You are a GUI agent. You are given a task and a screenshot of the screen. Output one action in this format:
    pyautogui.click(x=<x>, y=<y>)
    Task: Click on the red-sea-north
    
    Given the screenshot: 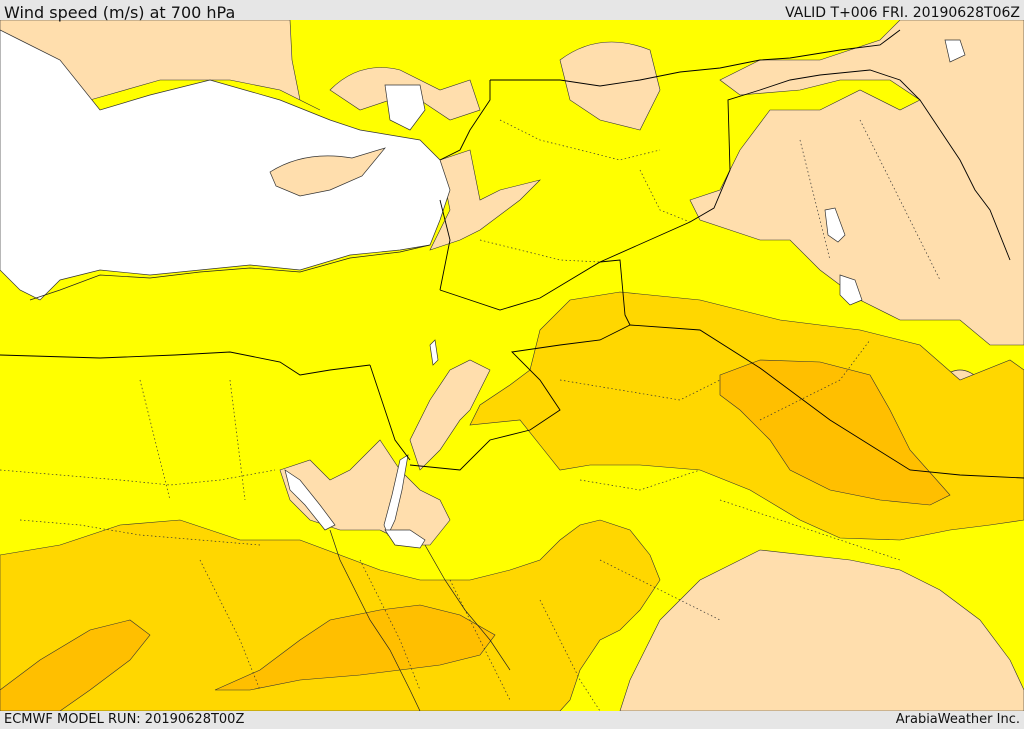 What is the action you would take?
    pyautogui.click(x=405, y=539)
    